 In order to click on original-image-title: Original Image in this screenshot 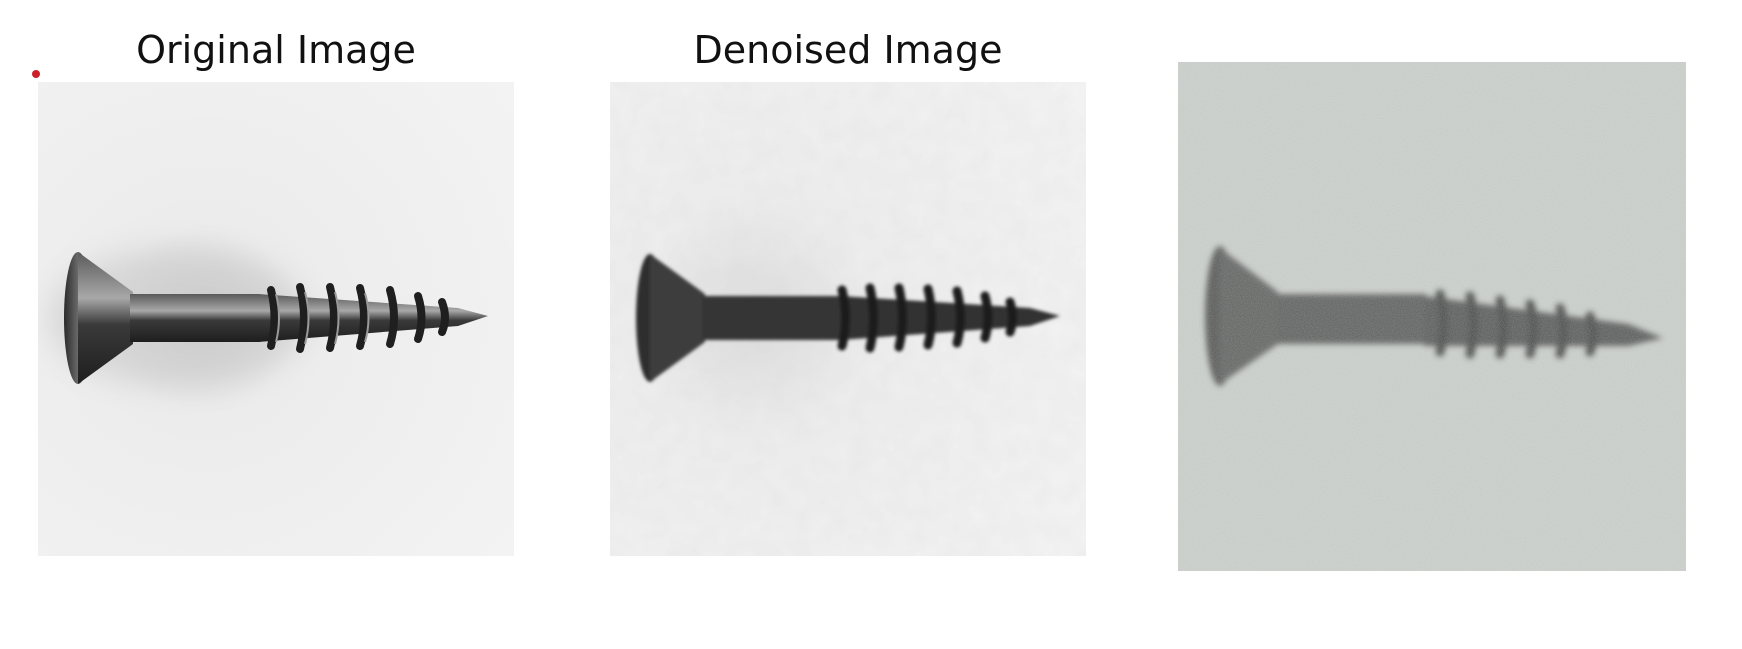, I will do `click(276, 50)`.